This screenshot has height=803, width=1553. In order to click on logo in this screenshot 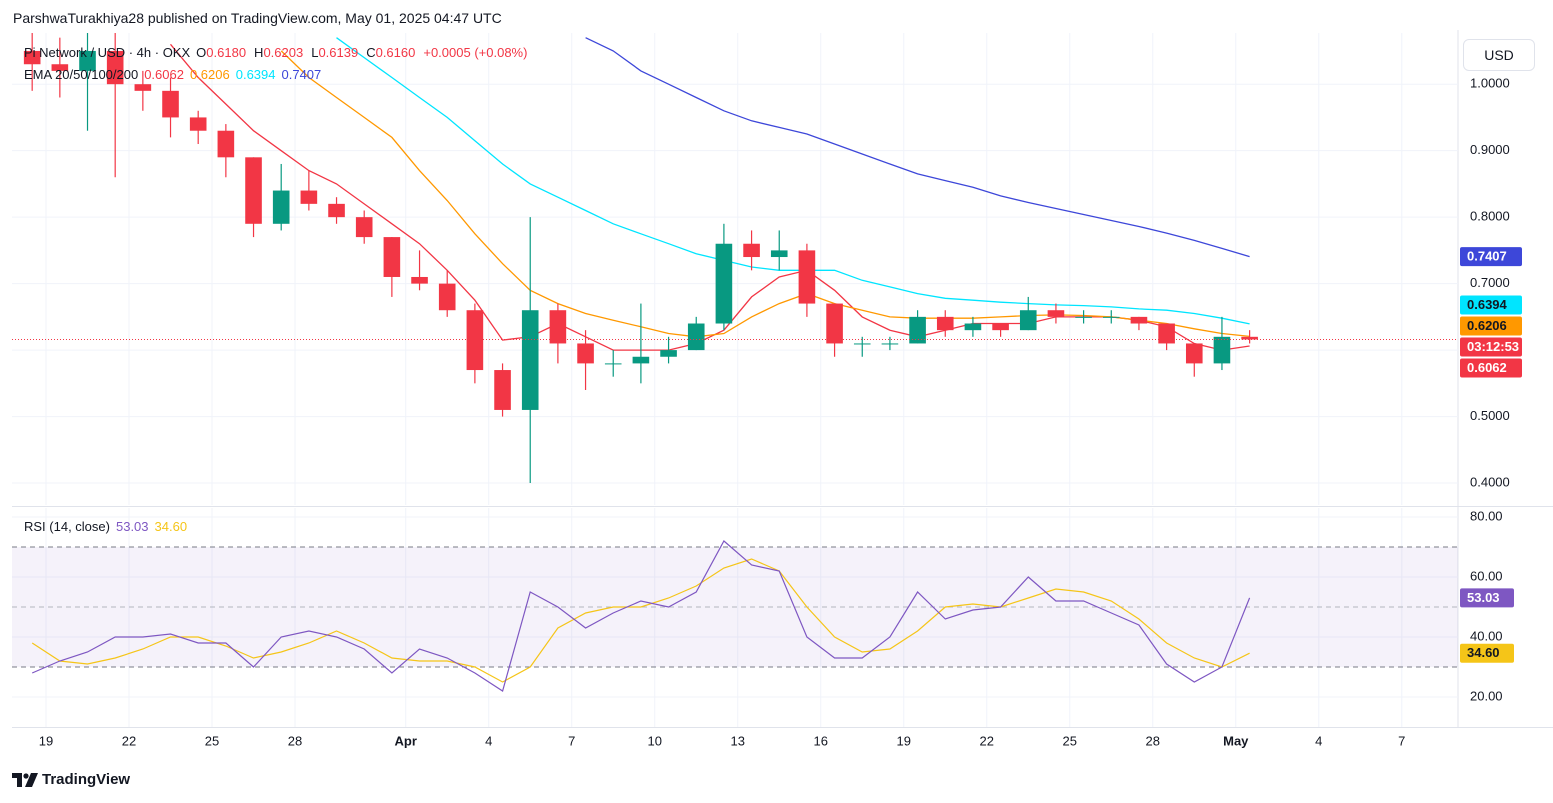, I will do `click(25, 779)`.